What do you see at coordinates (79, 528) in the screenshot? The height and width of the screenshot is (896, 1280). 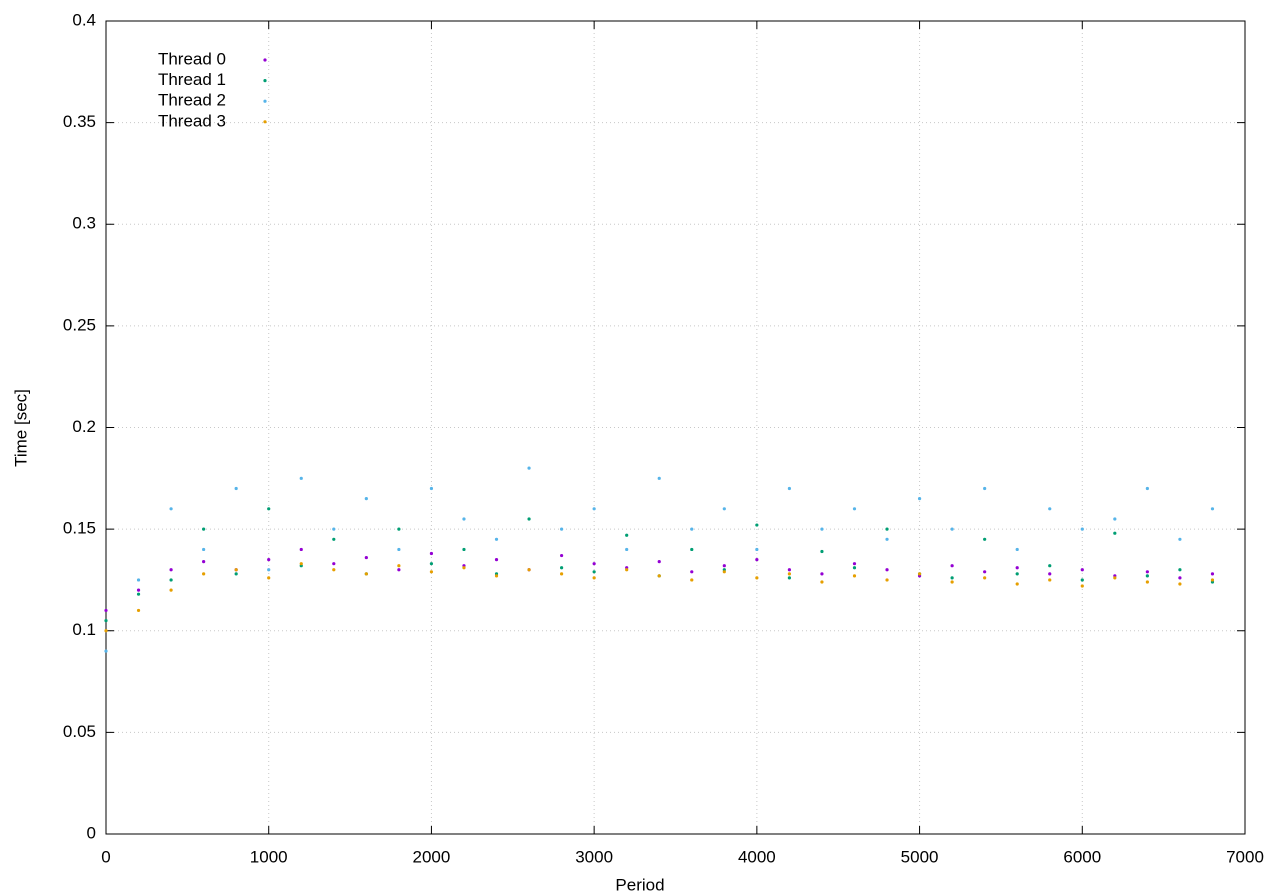 I see `y-tick-label: 0.15` at bounding box center [79, 528].